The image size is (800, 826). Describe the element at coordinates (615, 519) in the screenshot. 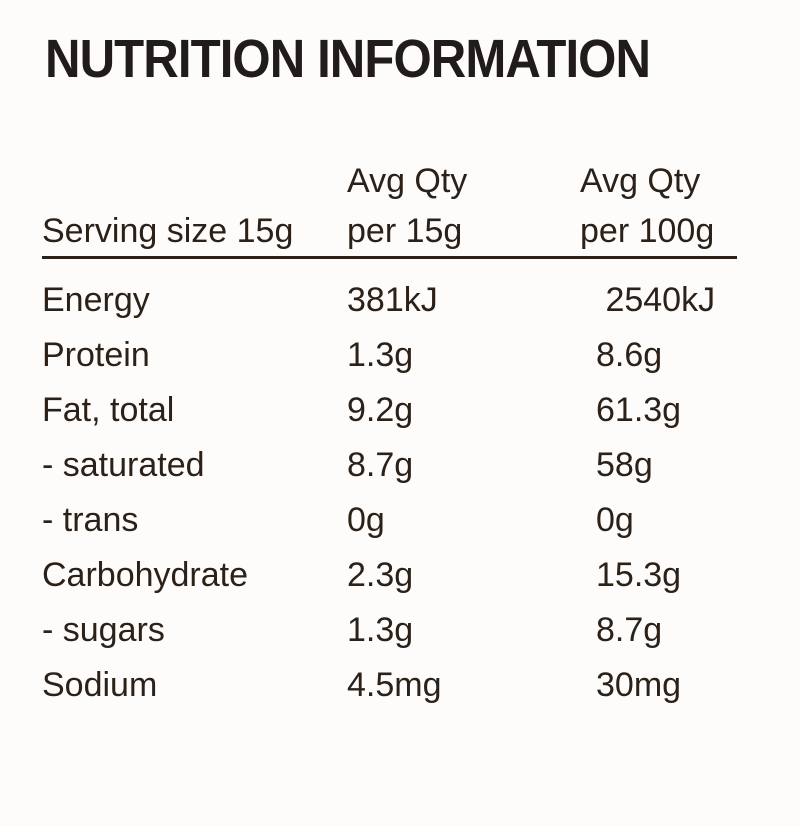

I see `row-value-per100: 0g` at that location.